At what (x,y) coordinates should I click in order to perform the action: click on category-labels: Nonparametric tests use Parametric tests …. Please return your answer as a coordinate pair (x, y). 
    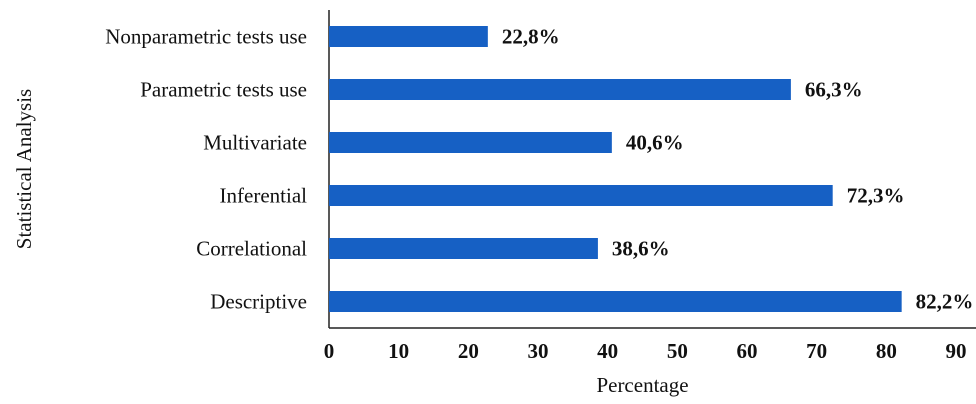
    Looking at the image, I should click on (206, 169).